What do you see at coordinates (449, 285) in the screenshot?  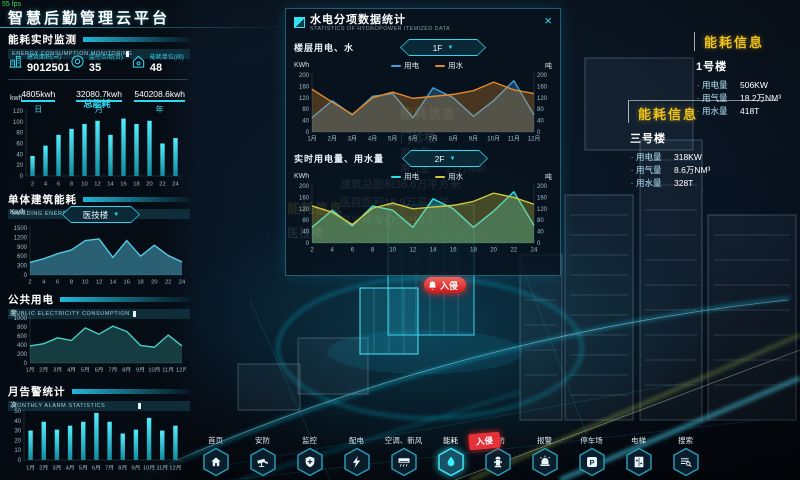 I see `intrusion-alert-label: 入侵` at bounding box center [449, 285].